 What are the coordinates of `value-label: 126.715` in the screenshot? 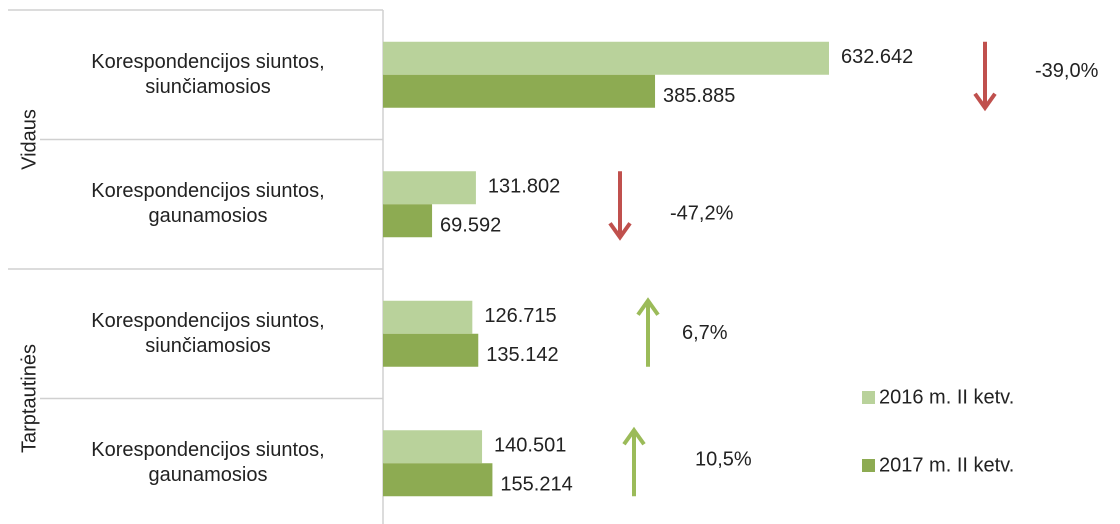 It's located at (520, 316).